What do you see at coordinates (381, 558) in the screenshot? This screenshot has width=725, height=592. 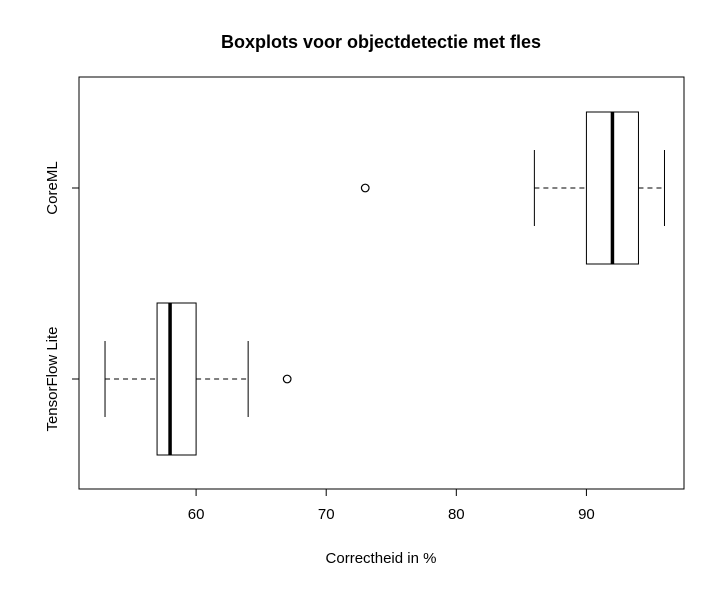 I see `x-axis-label: Correctheid in %` at bounding box center [381, 558].